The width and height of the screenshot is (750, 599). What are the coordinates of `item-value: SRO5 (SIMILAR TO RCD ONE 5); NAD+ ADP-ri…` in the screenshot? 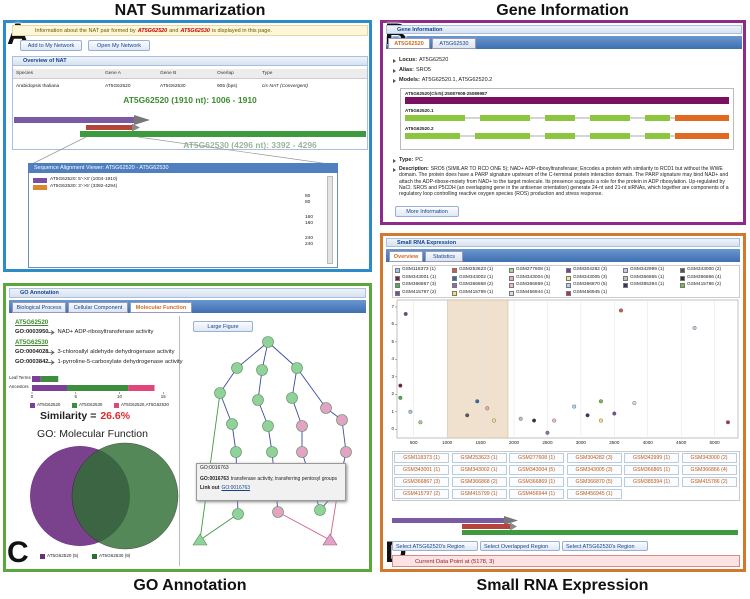 It's located at (564, 182).